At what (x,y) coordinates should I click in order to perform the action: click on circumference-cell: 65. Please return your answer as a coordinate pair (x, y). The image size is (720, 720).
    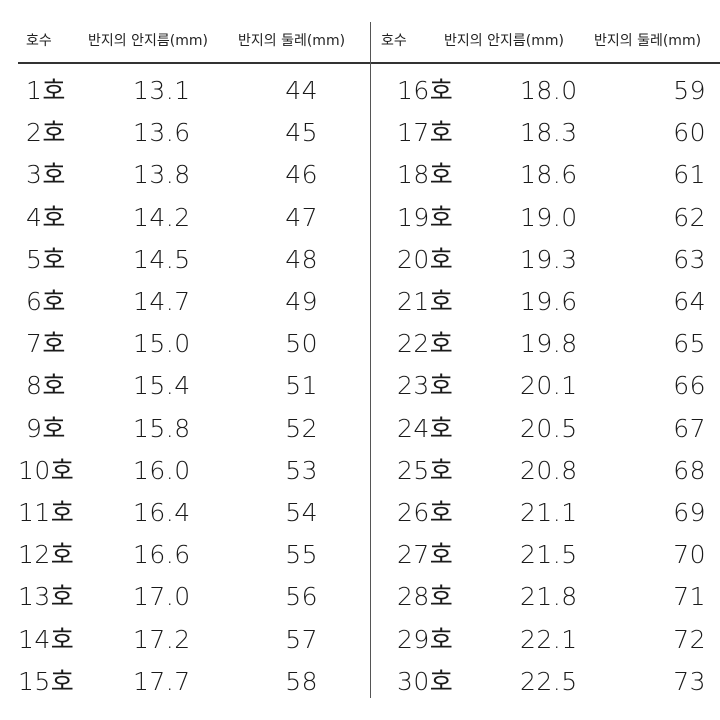
    Looking at the image, I should click on (689, 344).